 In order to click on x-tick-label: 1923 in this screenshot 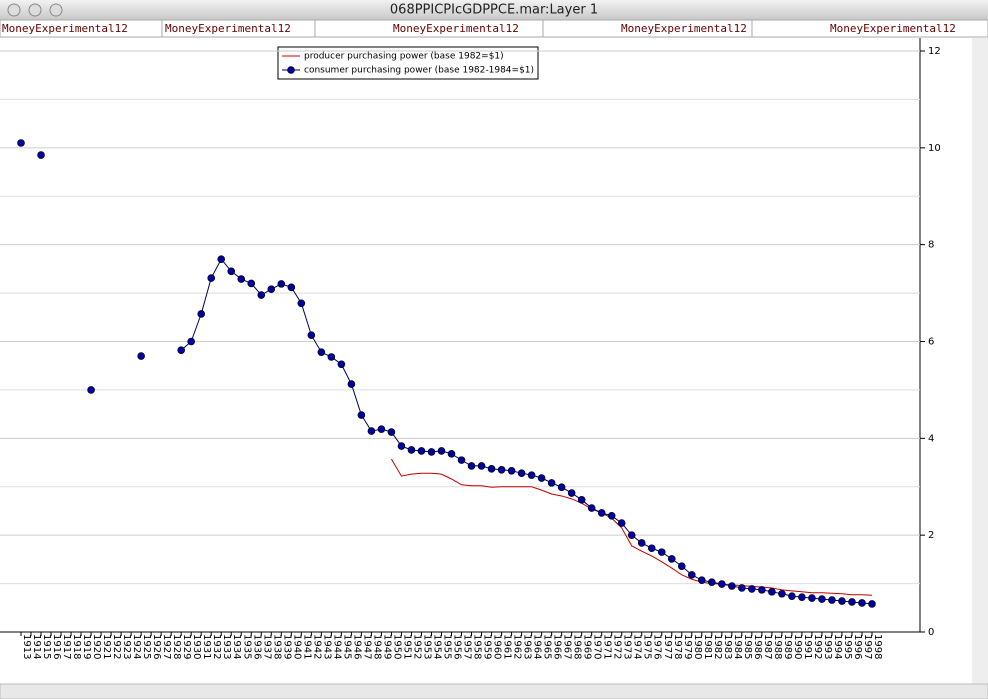, I will do `click(126, 646)`.